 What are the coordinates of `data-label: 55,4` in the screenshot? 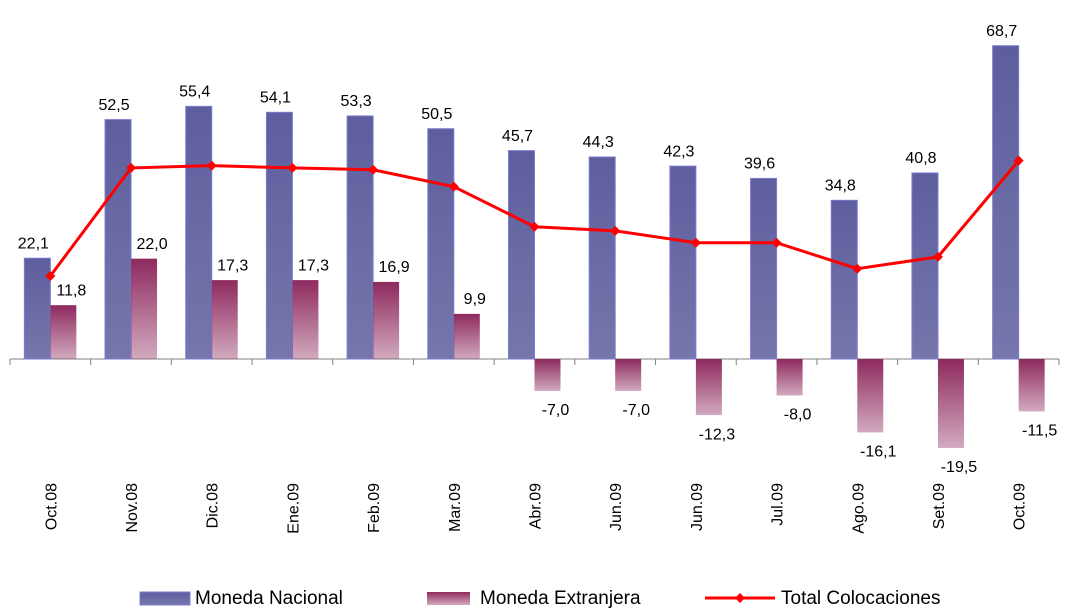 It's located at (194, 92).